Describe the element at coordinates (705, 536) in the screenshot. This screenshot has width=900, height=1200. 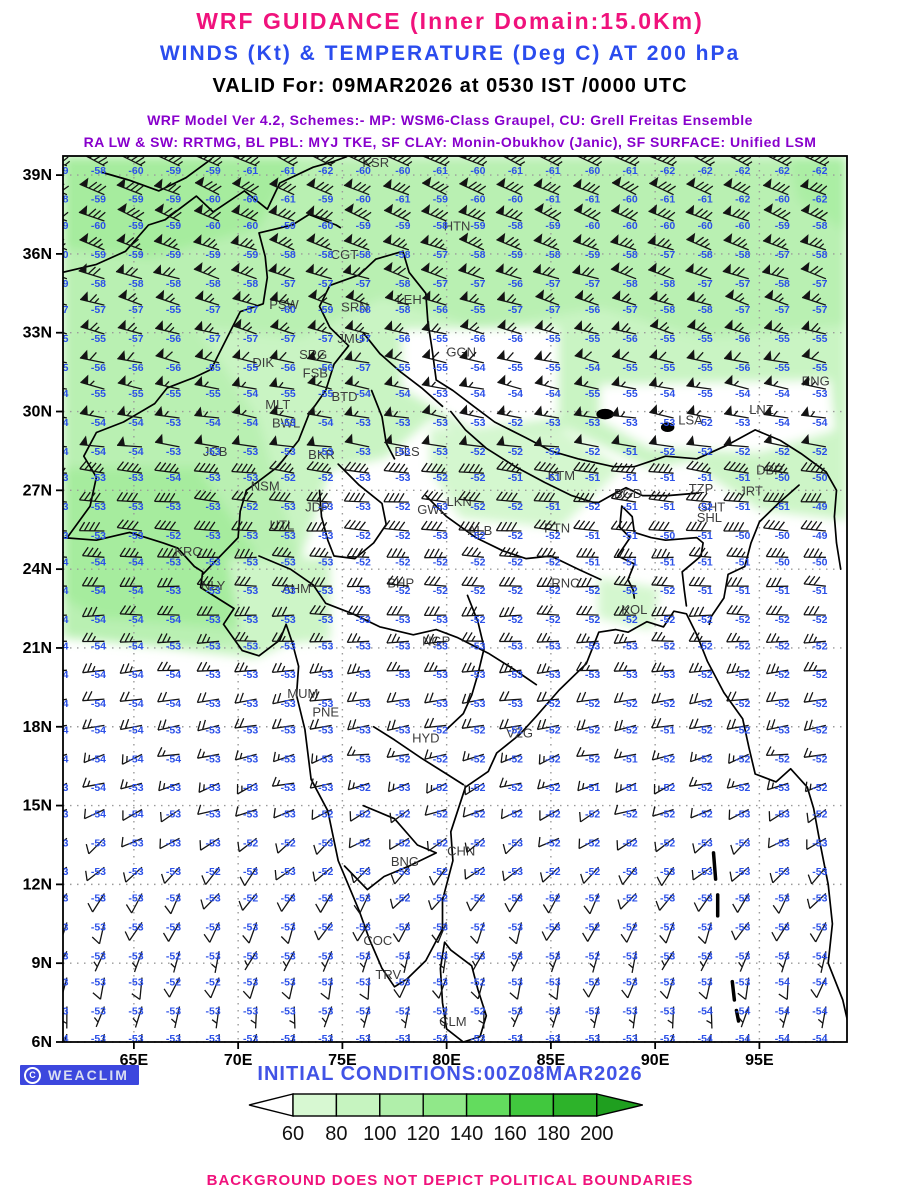
I see `temp-value: -51` at that location.